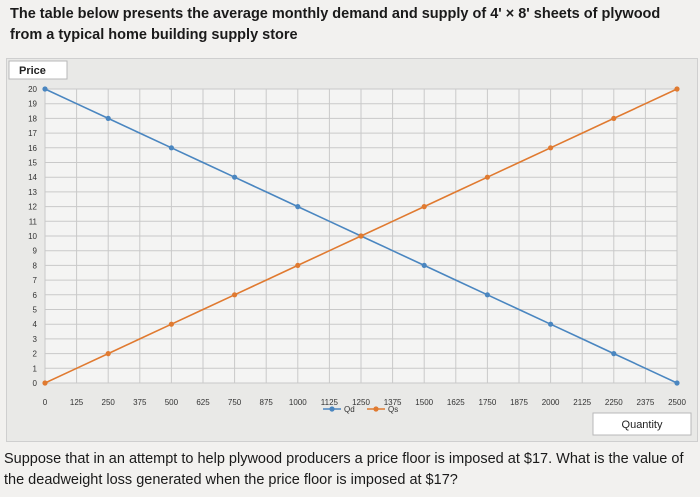 The width and height of the screenshot is (700, 497). What do you see at coordinates (32, 192) in the screenshot?
I see `y-tick-label: 13` at bounding box center [32, 192].